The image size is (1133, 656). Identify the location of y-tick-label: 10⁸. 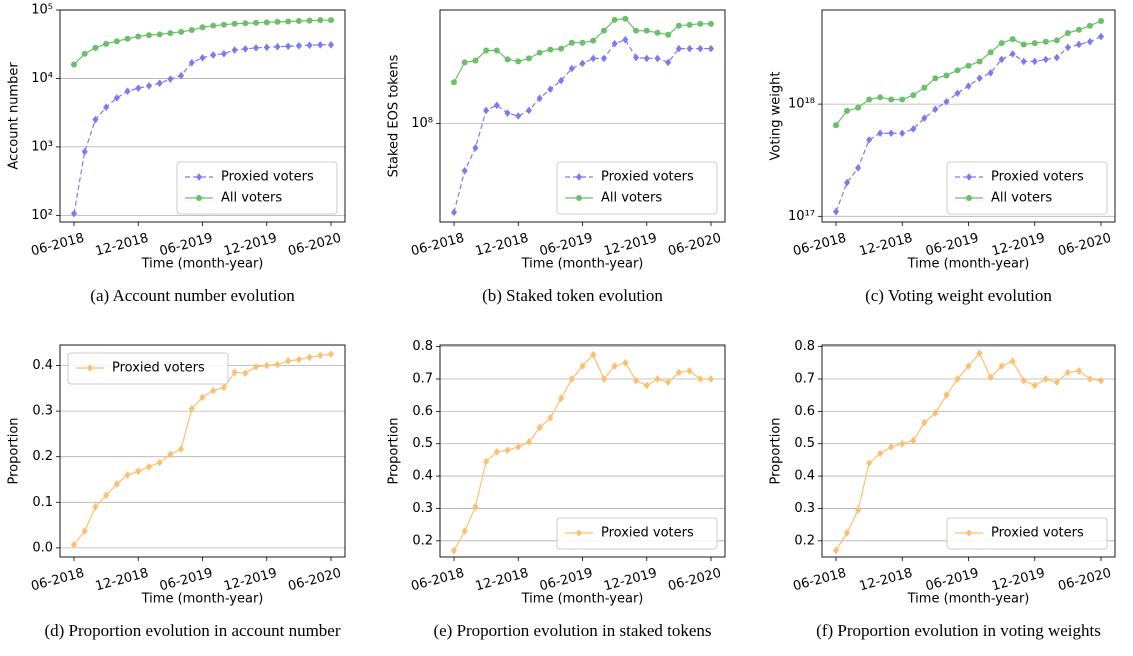
(422, 123).